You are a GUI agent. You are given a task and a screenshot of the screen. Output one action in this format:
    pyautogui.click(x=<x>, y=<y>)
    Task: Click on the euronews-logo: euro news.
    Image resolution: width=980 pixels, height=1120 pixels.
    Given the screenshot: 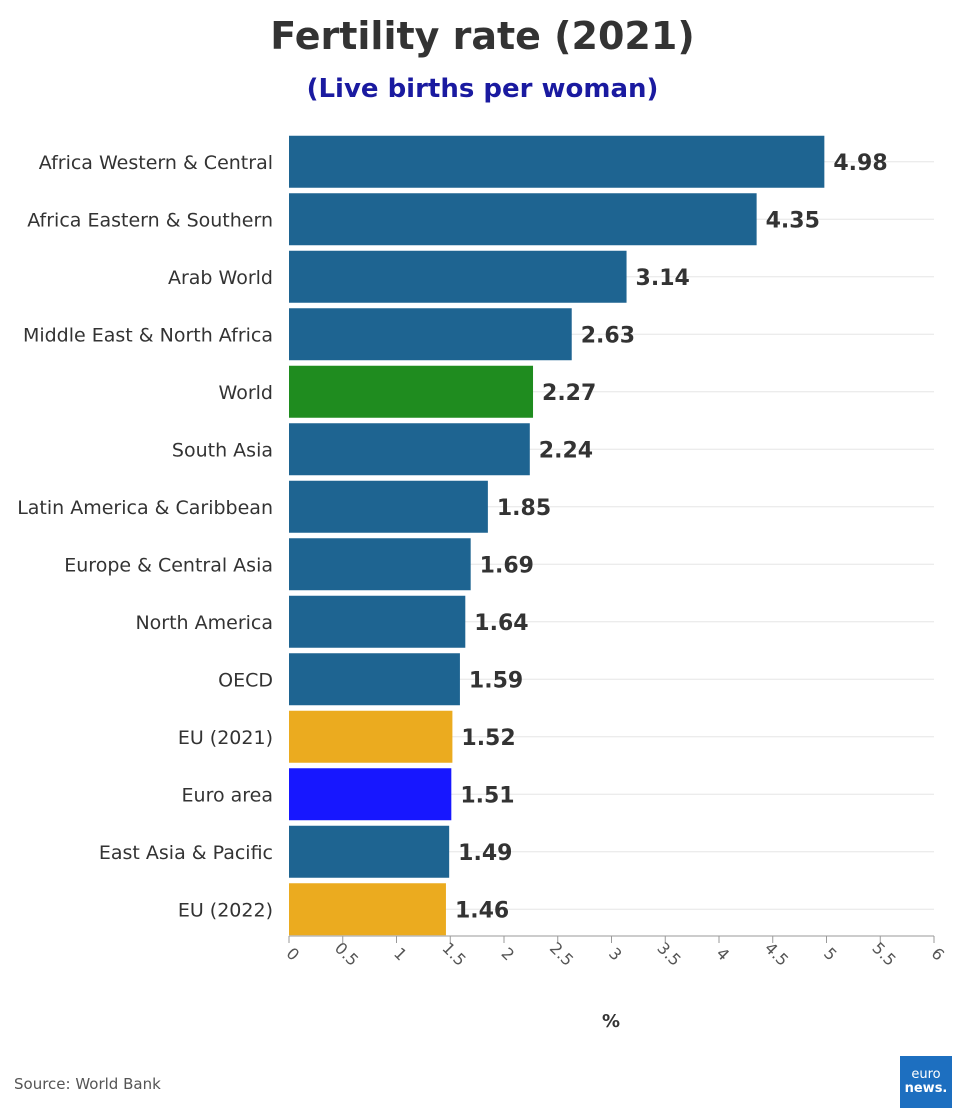 What is the action you would take?
    pyautogui.click(x=926, y=1082)
    